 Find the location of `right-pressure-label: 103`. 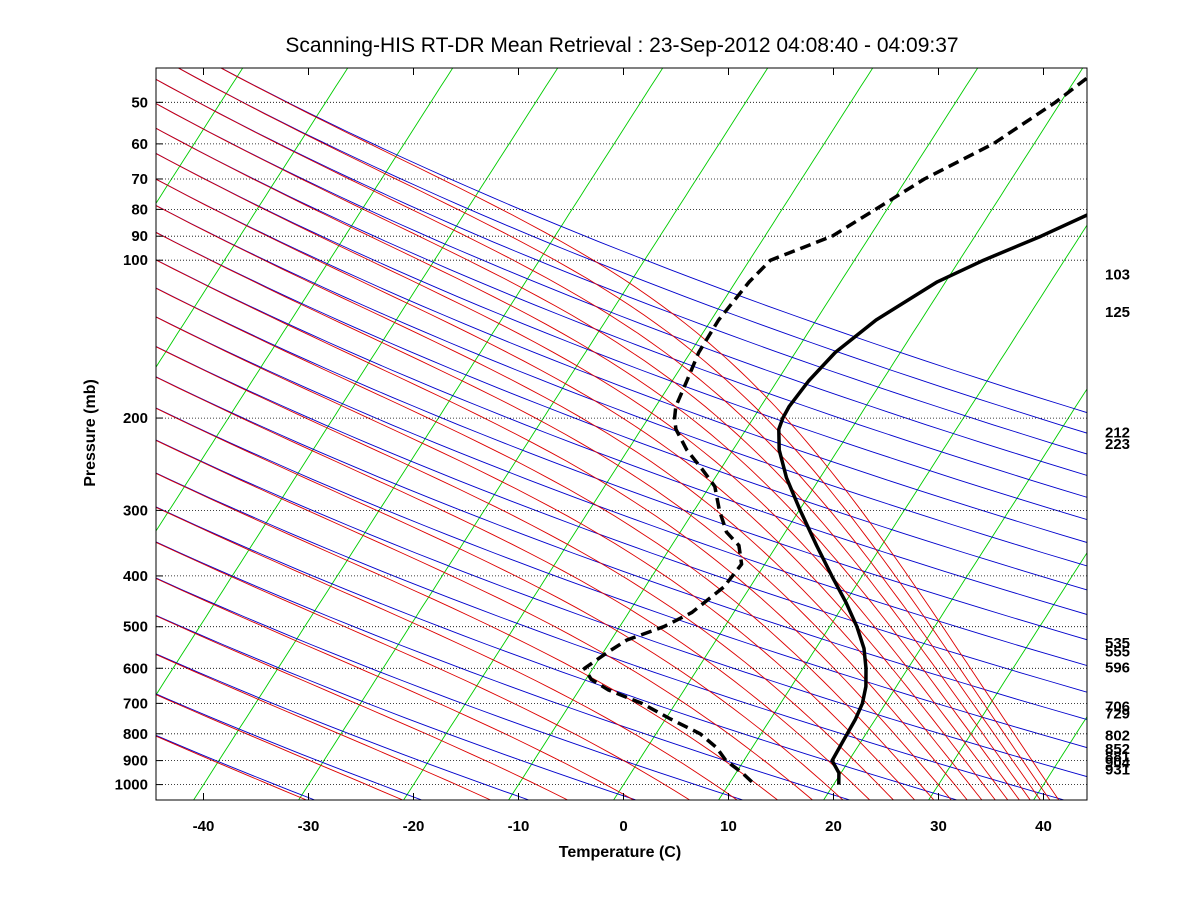

right-pressure-label: 103 is located at coordinates (1117, 275).